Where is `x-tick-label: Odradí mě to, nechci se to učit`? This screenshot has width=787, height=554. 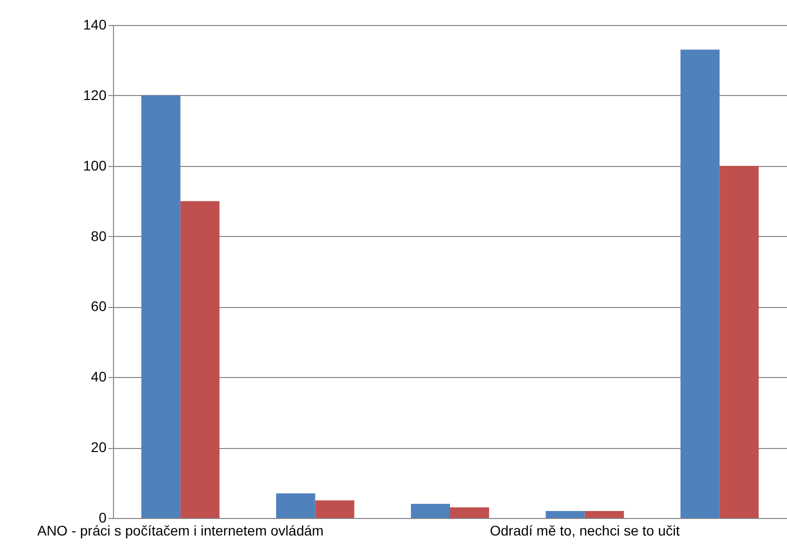
x-tick-label: Odradí mě to, nechci se to učit is located at coordinates (585, 530).